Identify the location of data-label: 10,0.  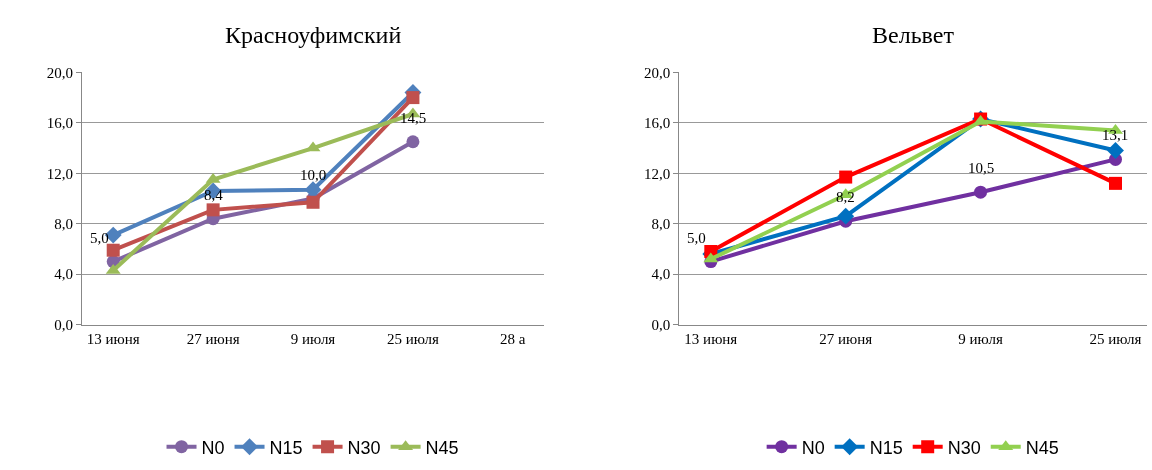
(313, 175).